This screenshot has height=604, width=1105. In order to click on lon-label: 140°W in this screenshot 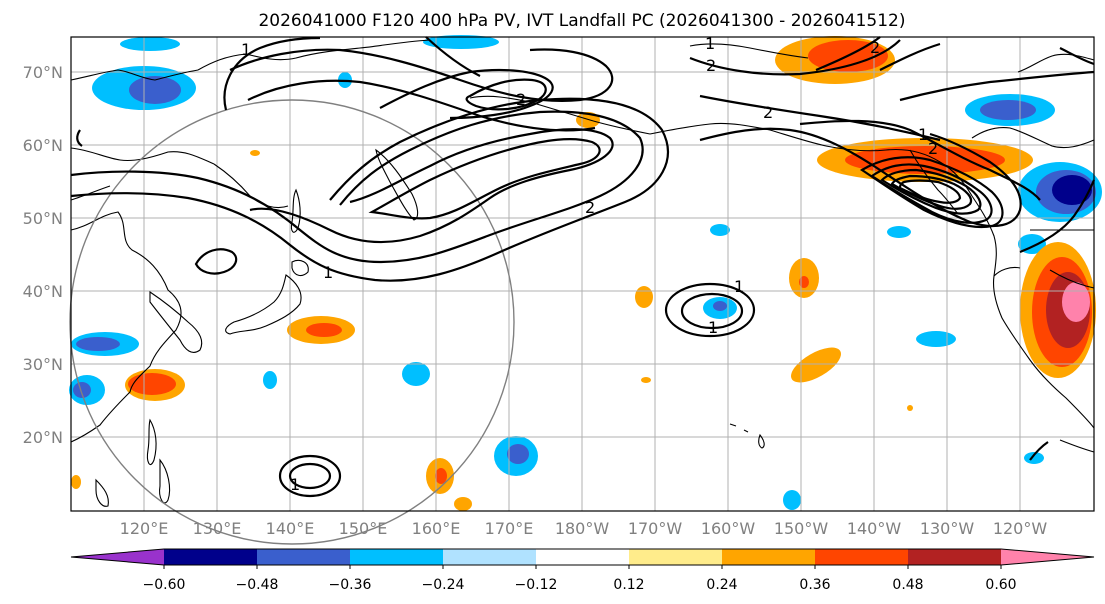, I will do `click(874, 528)`.